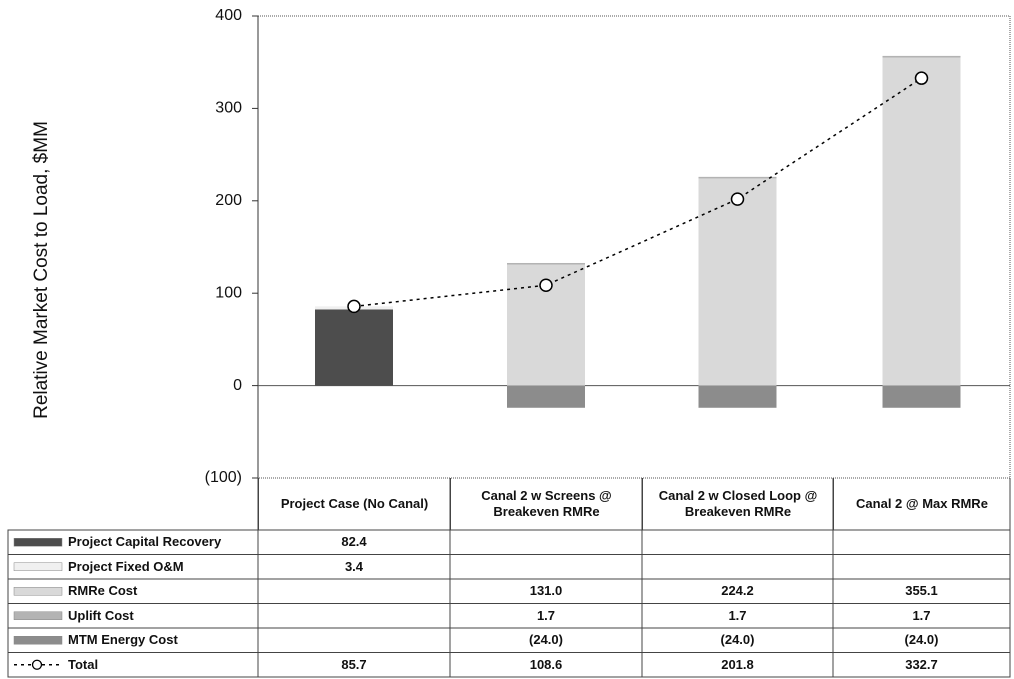 Image resolution: width=1014 pixels, height=679 pixels. I want to click on y-tick-label: 100, so click(228, 292).